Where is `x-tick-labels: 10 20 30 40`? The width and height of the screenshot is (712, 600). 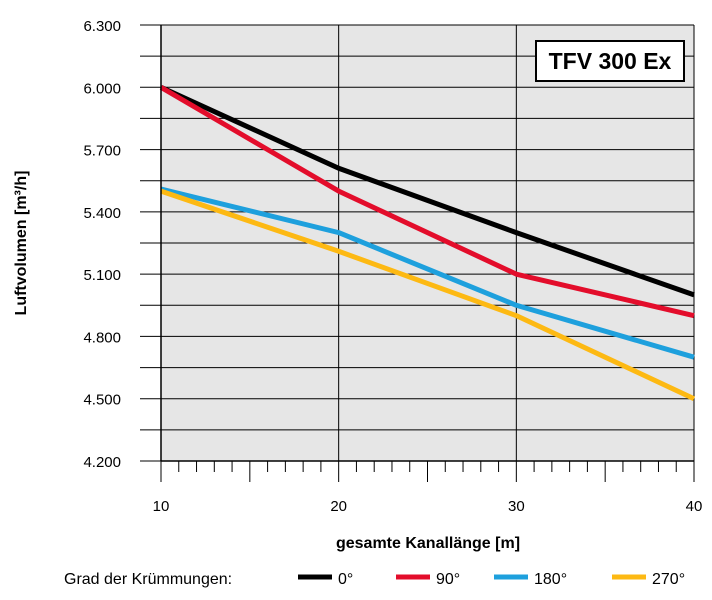 x-tick-labels: 10 20 30 40 is located at coordinates (428, 506).